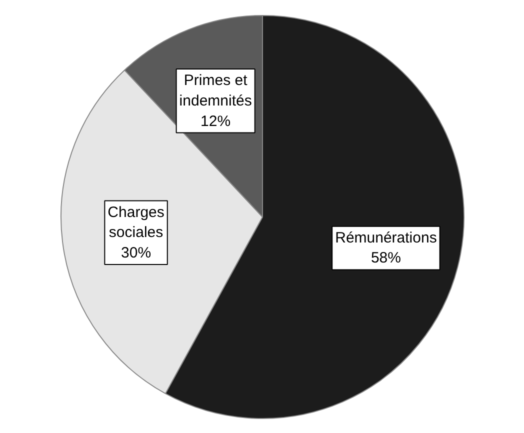 This screenshot has height=433, width=524. I want to click on data-label: 58%, so click(385, 258).